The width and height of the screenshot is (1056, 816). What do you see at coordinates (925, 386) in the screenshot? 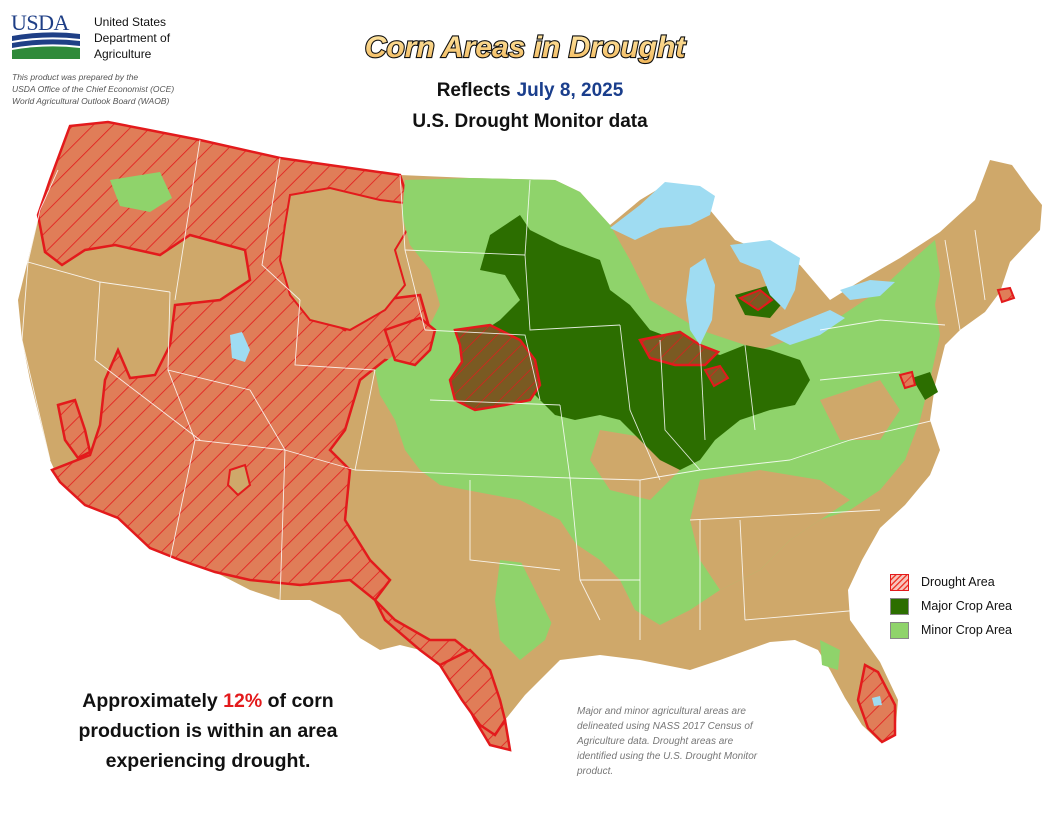
I see `major-crop-area-delmarva` at bounding box center [925, 386].